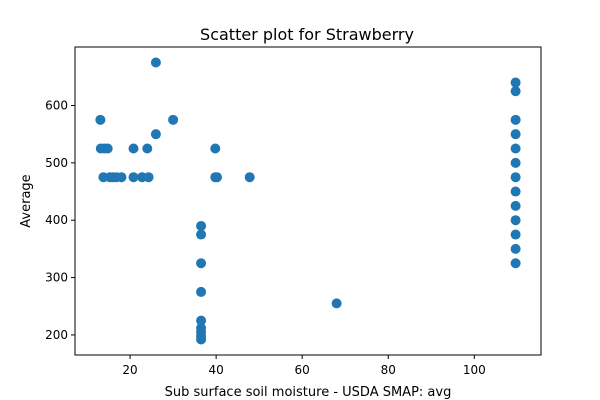 This screenshot has height=400, width=600. I want to click on x-tick-label: 100, so click(474, 370).